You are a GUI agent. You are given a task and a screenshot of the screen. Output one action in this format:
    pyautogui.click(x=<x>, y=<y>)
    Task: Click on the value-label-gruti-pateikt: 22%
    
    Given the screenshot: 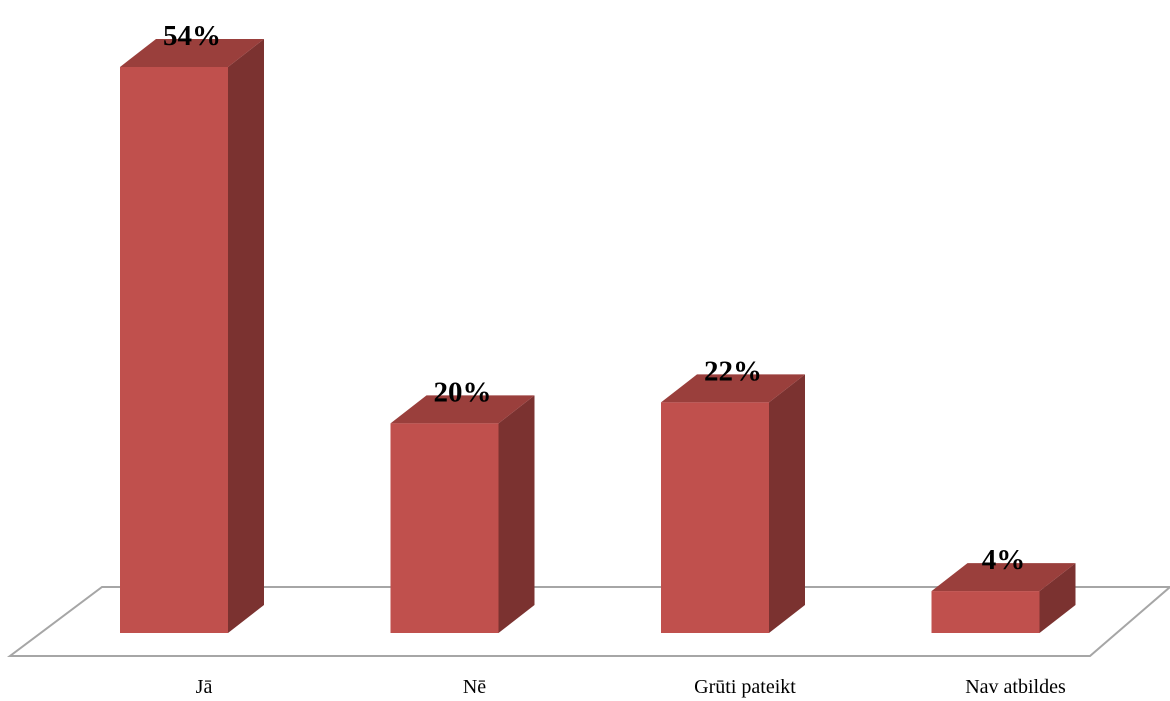 What is the action you would take?
    pyautogui.click(x=733, y=371)
    